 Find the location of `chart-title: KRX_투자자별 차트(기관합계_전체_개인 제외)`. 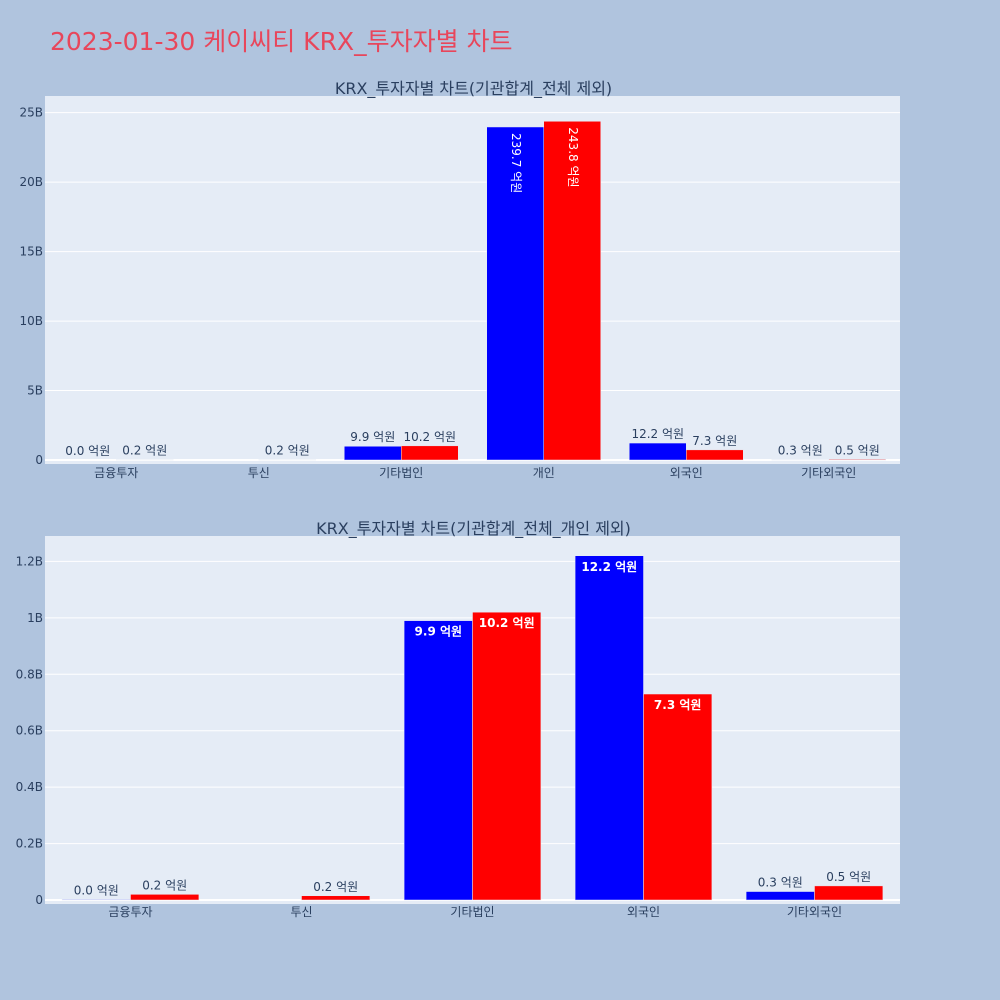

chart-title: KRX_투자자별 차트(기관합계_전체_개인 제외) is located at coordinates (473, 529).